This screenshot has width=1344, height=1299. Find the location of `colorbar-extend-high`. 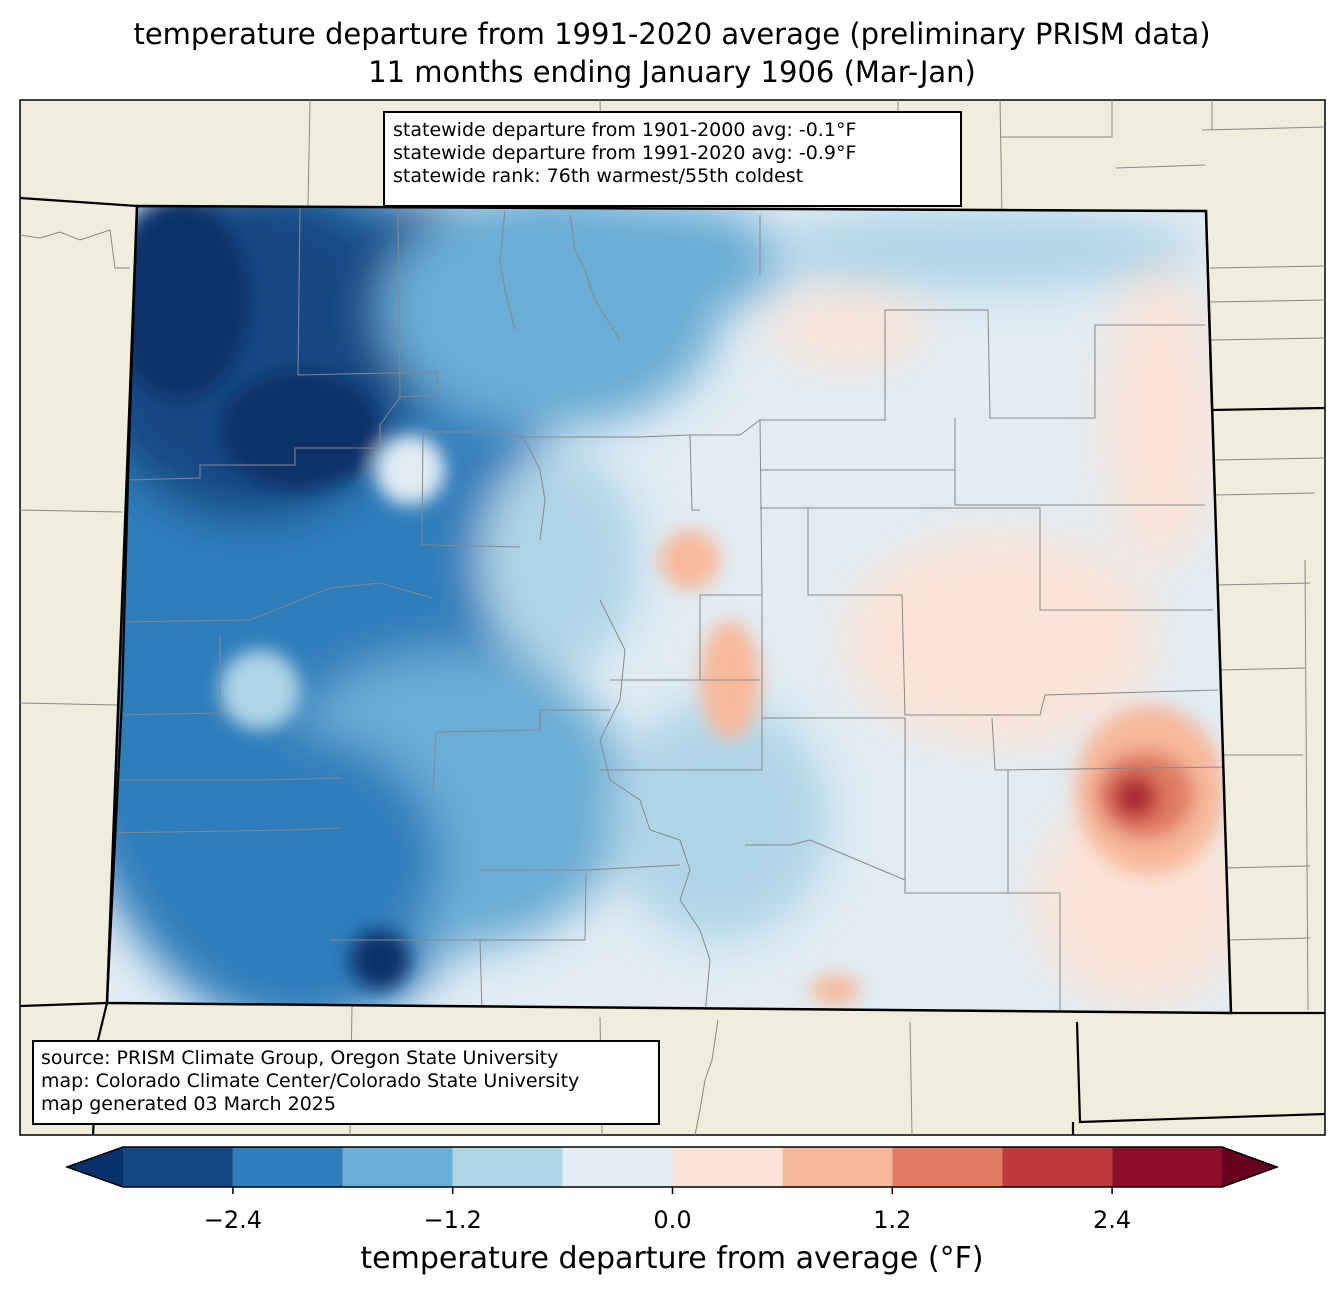

colorbar-extend-high is located at coordinates (1249, 1167).